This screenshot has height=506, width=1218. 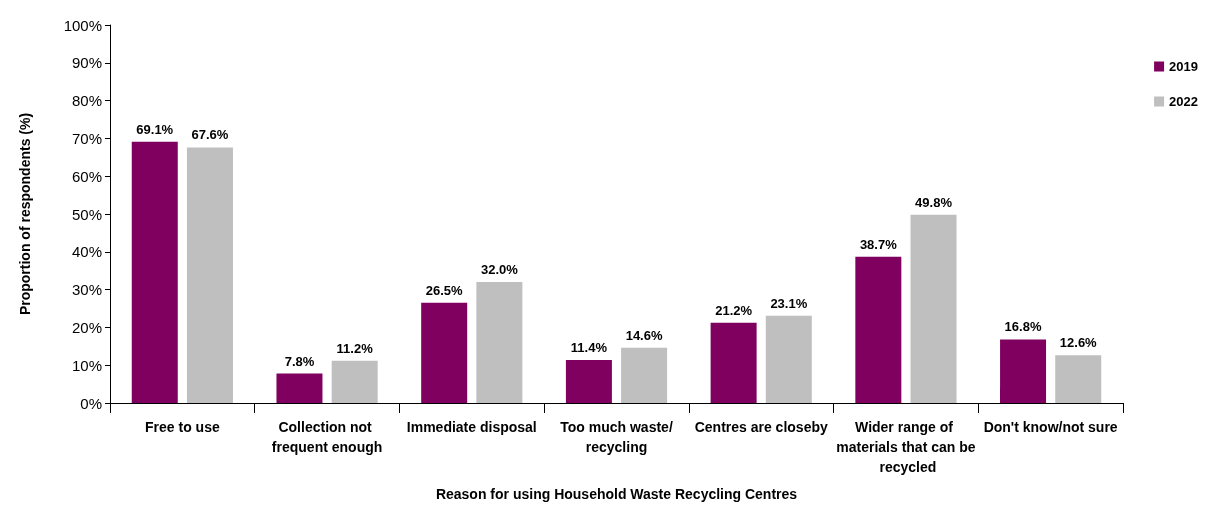 I want to click on y-tick-label: 40%, so click(x=86, y=252).